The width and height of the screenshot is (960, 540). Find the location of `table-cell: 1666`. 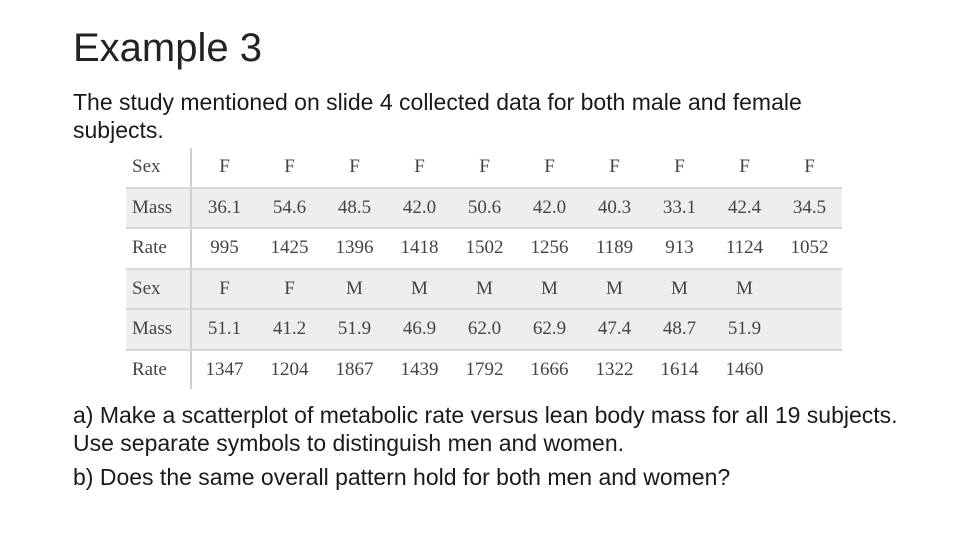

table-cell: 1666 is located at coordinates (549, 369).